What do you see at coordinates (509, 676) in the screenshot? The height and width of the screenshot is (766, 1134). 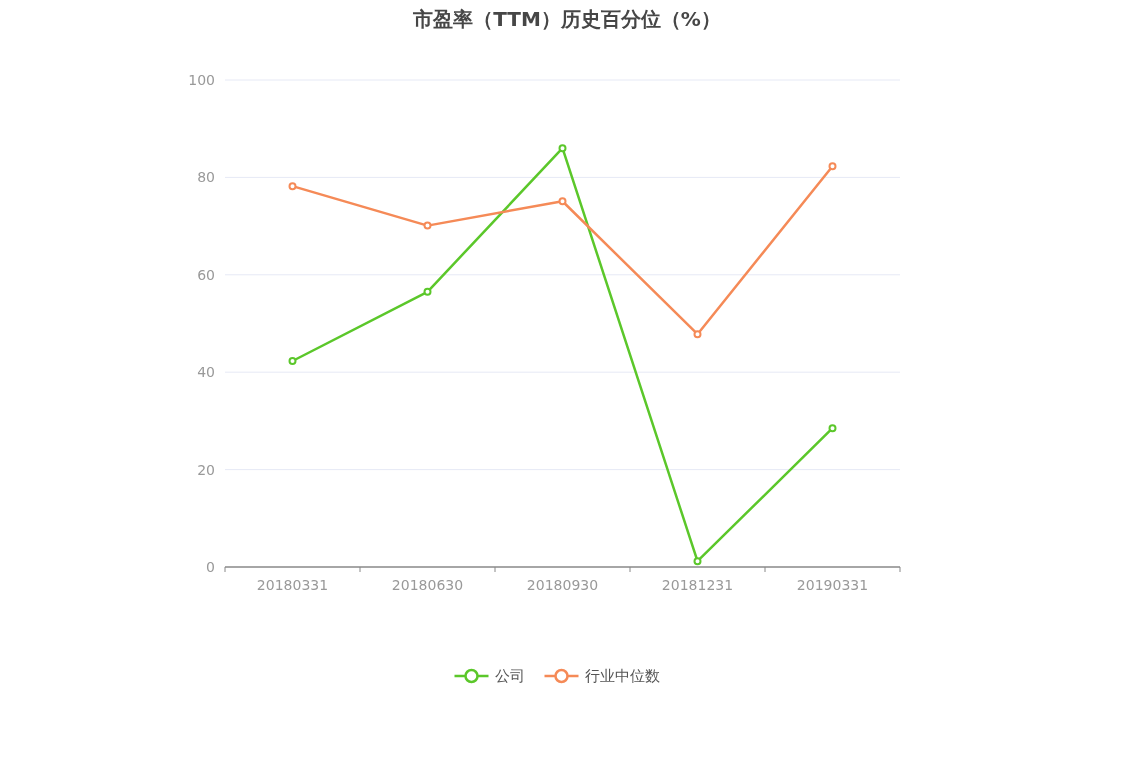 I see `legend-label: 公司` at bounding box center [509, 676].